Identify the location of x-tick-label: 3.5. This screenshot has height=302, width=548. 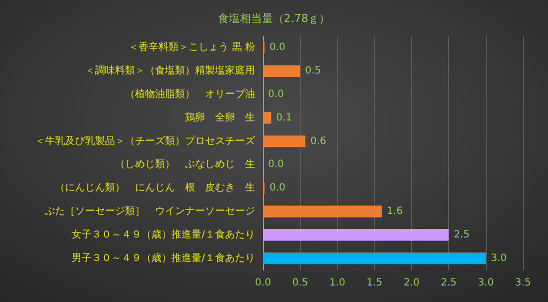
(523, 283).